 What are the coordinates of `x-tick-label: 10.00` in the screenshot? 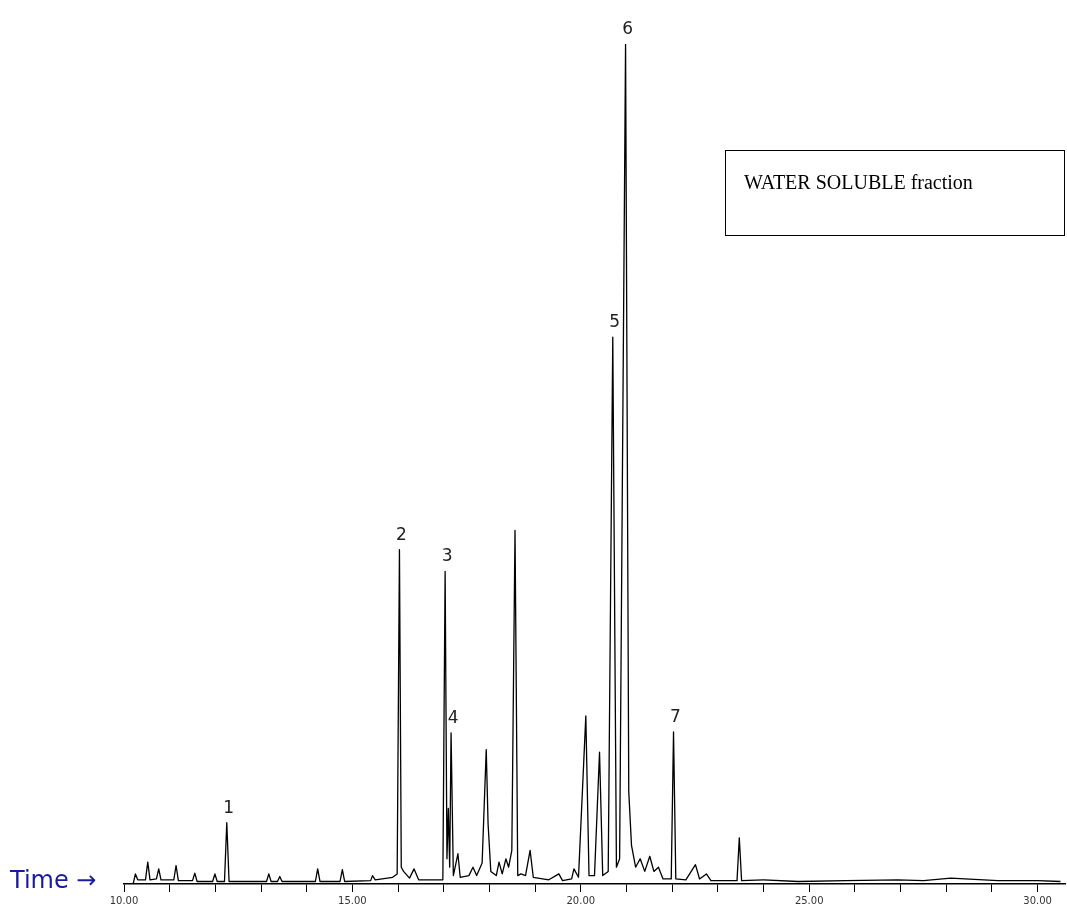 It's located at (124, 900).